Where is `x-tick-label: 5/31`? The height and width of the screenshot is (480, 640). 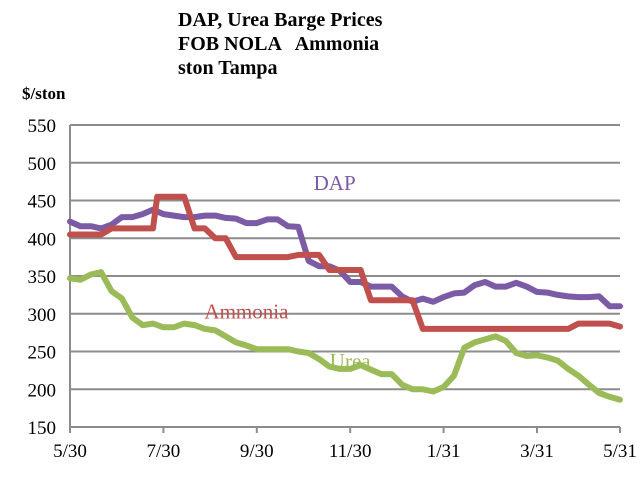 x-tick-label: 5/31 is located at coordinates (620, 451).